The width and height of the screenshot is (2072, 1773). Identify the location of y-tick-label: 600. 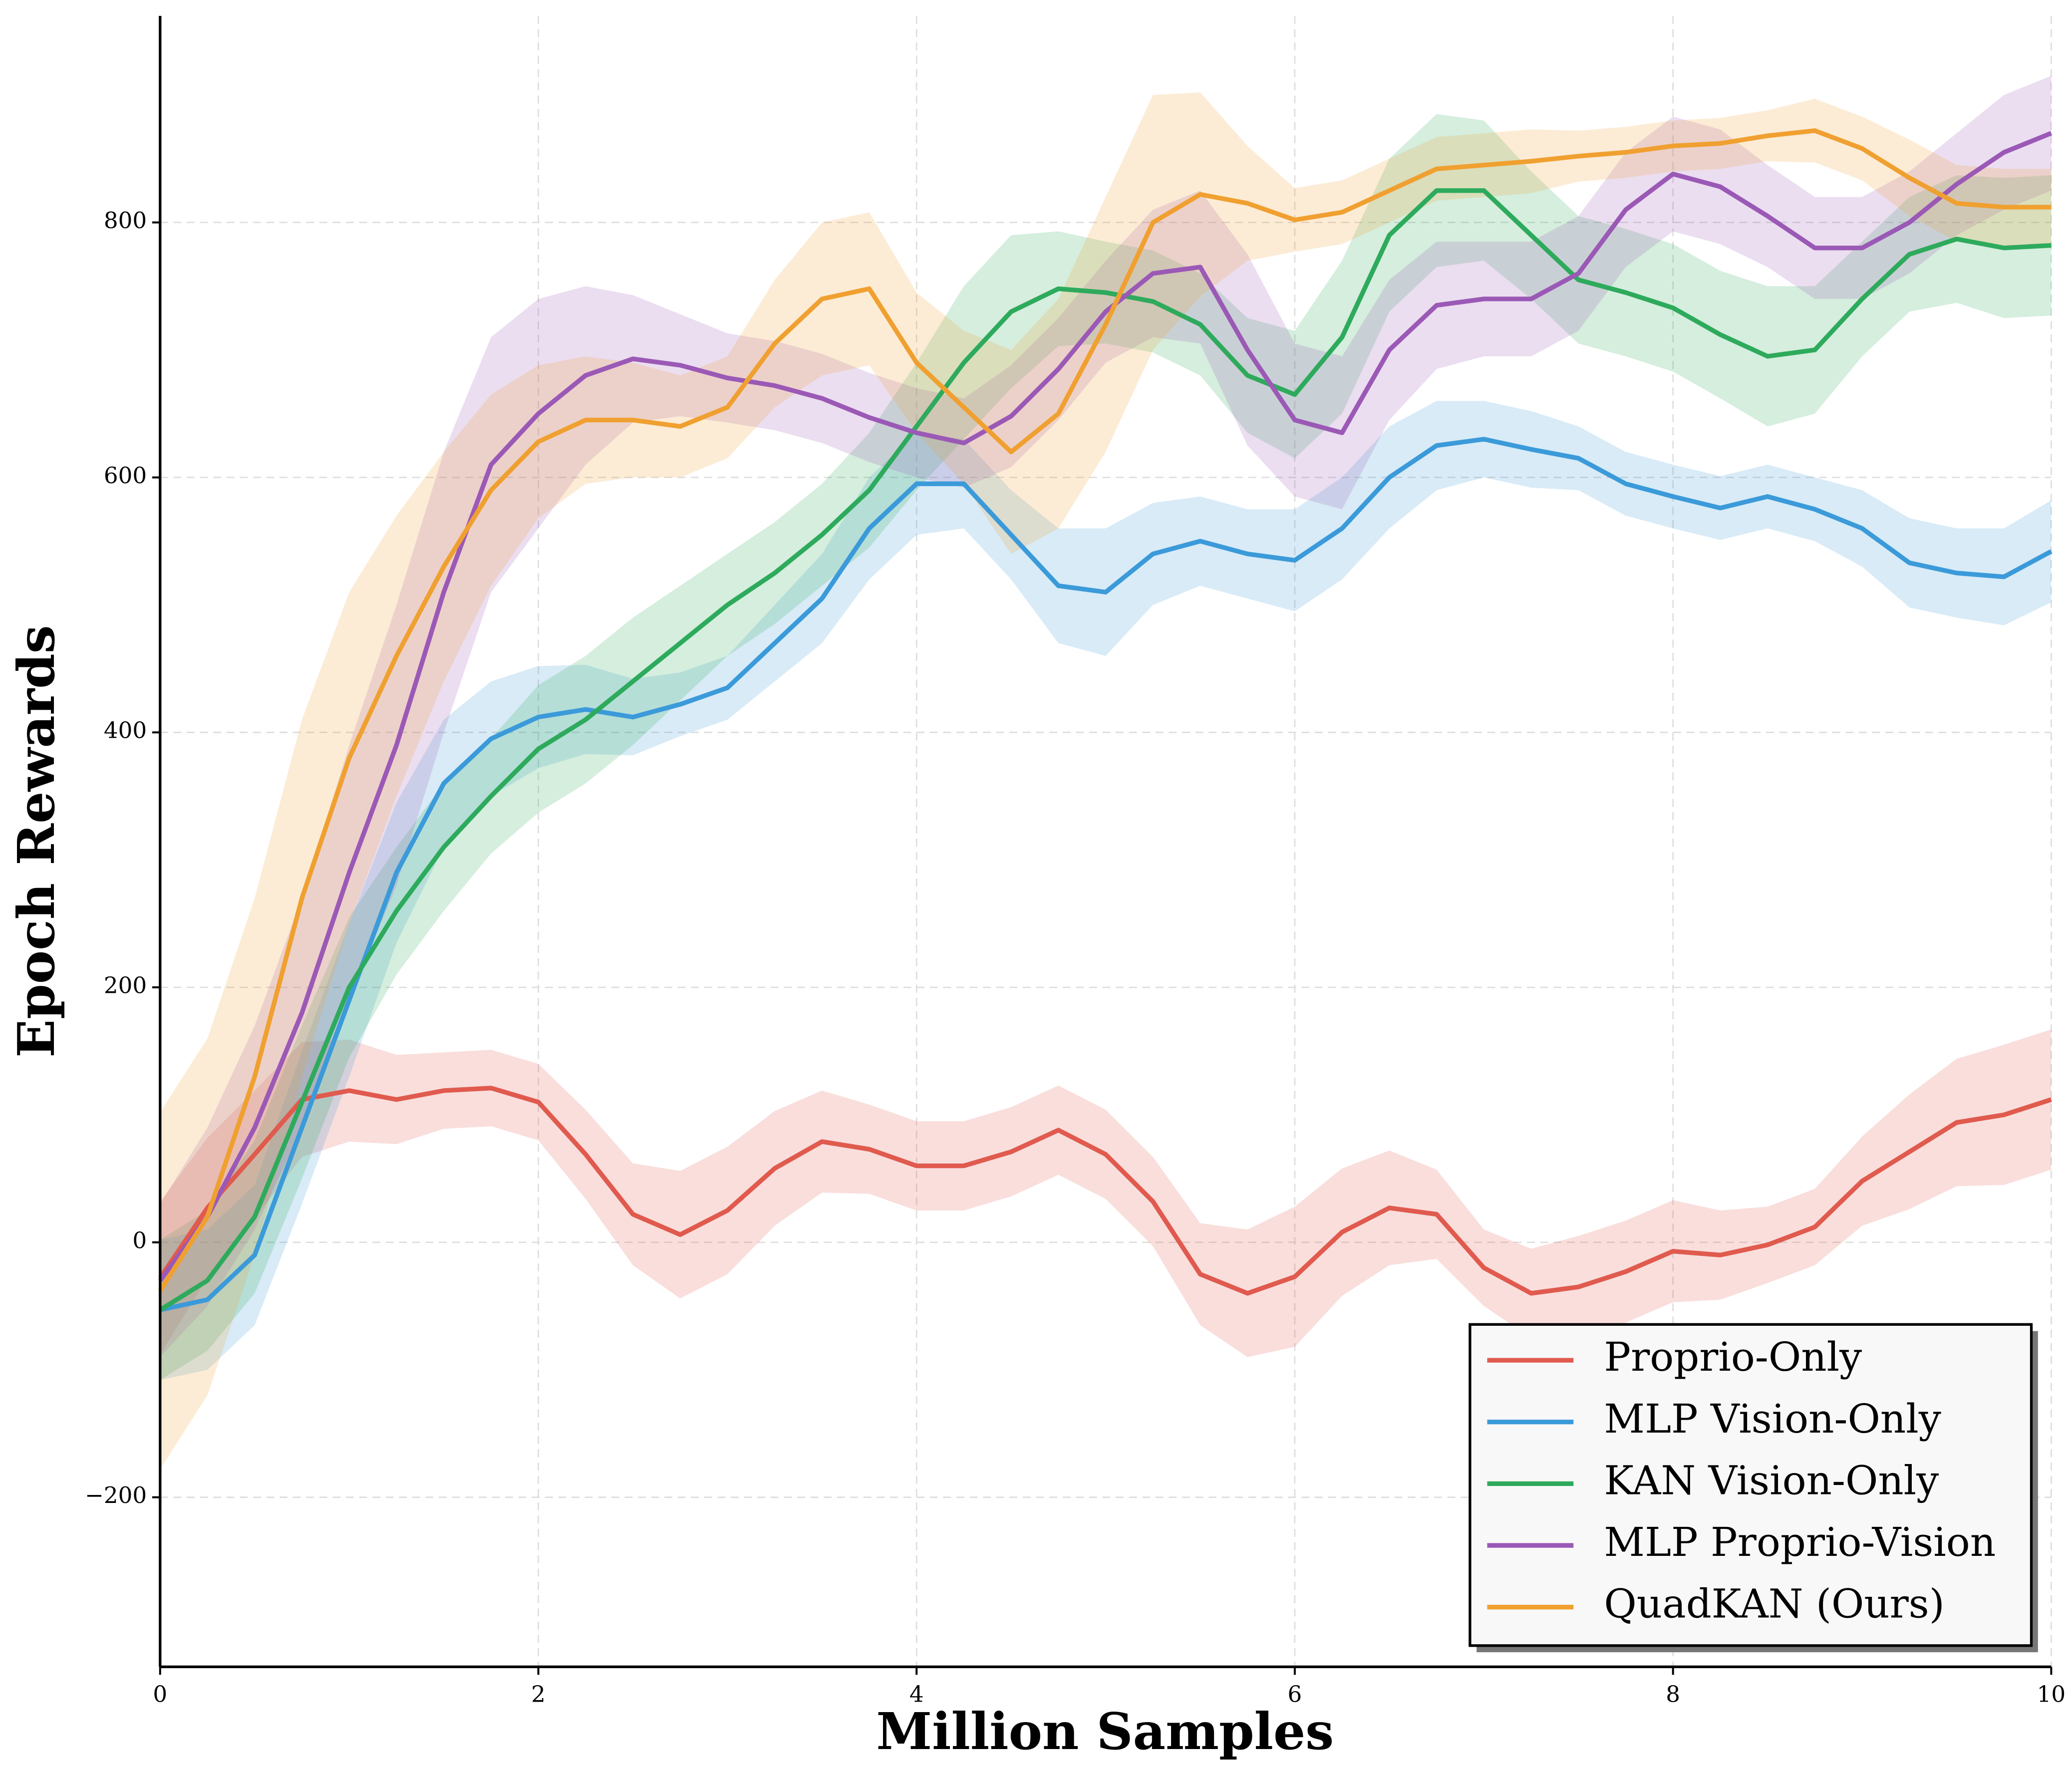
(126, 475).